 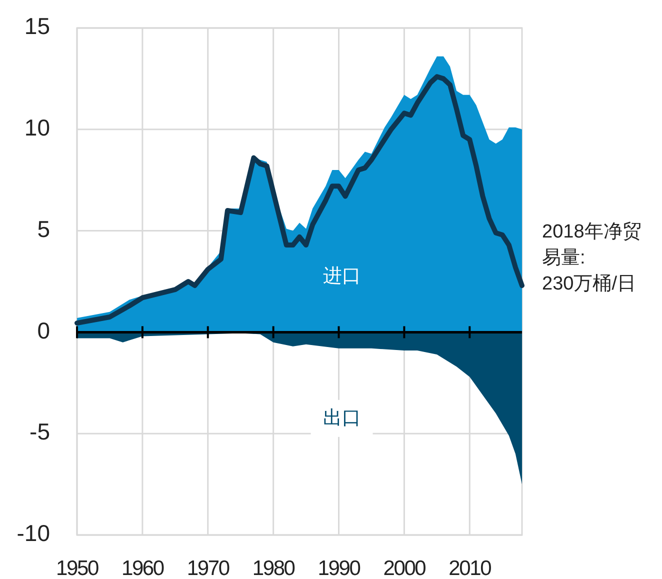 What do you see at coordinates (43, 229) in the screenshot?
I see `ytick: 5` at bounding box center [43, 229].